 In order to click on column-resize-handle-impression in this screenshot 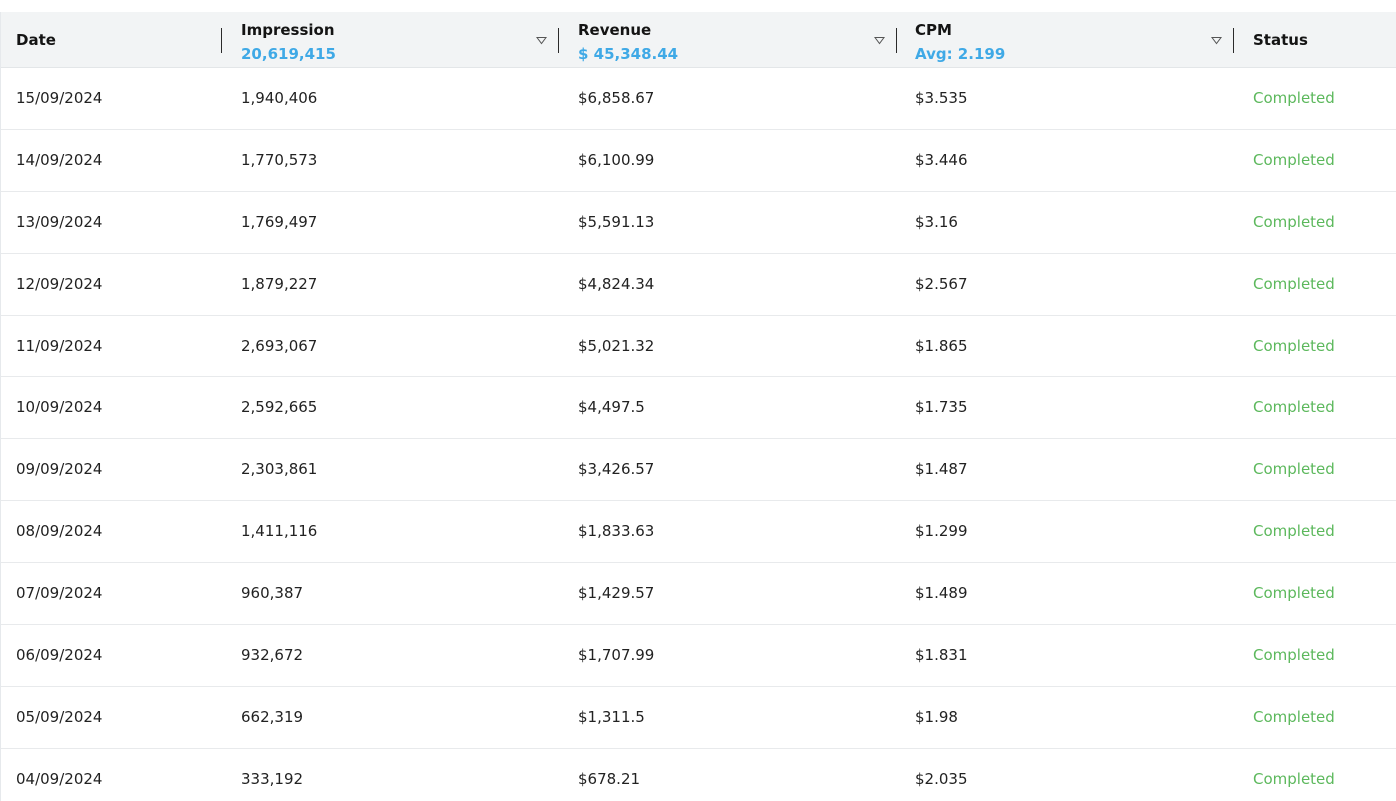, I will do `click(558, 40)`.